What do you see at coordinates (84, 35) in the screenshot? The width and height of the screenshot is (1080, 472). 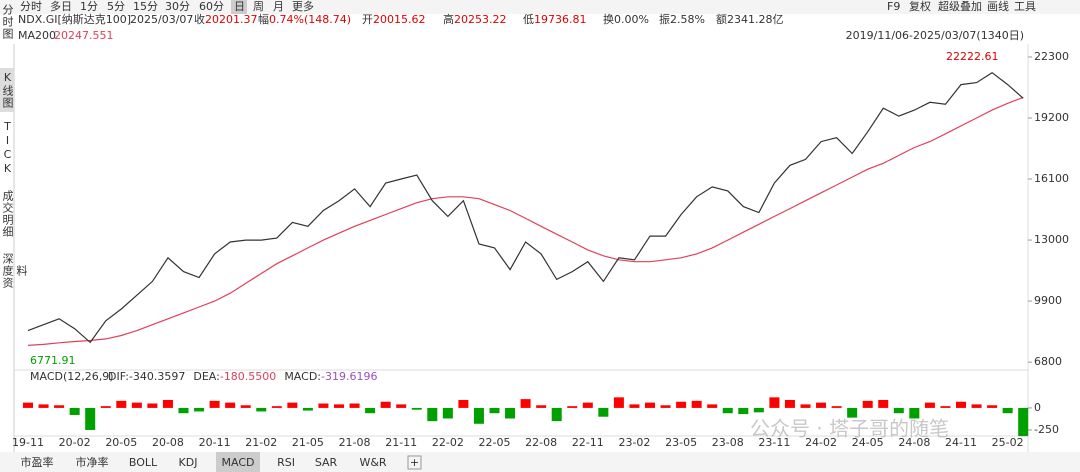 I see `ma-value: 20247.551` at bounding box center [84, 35].